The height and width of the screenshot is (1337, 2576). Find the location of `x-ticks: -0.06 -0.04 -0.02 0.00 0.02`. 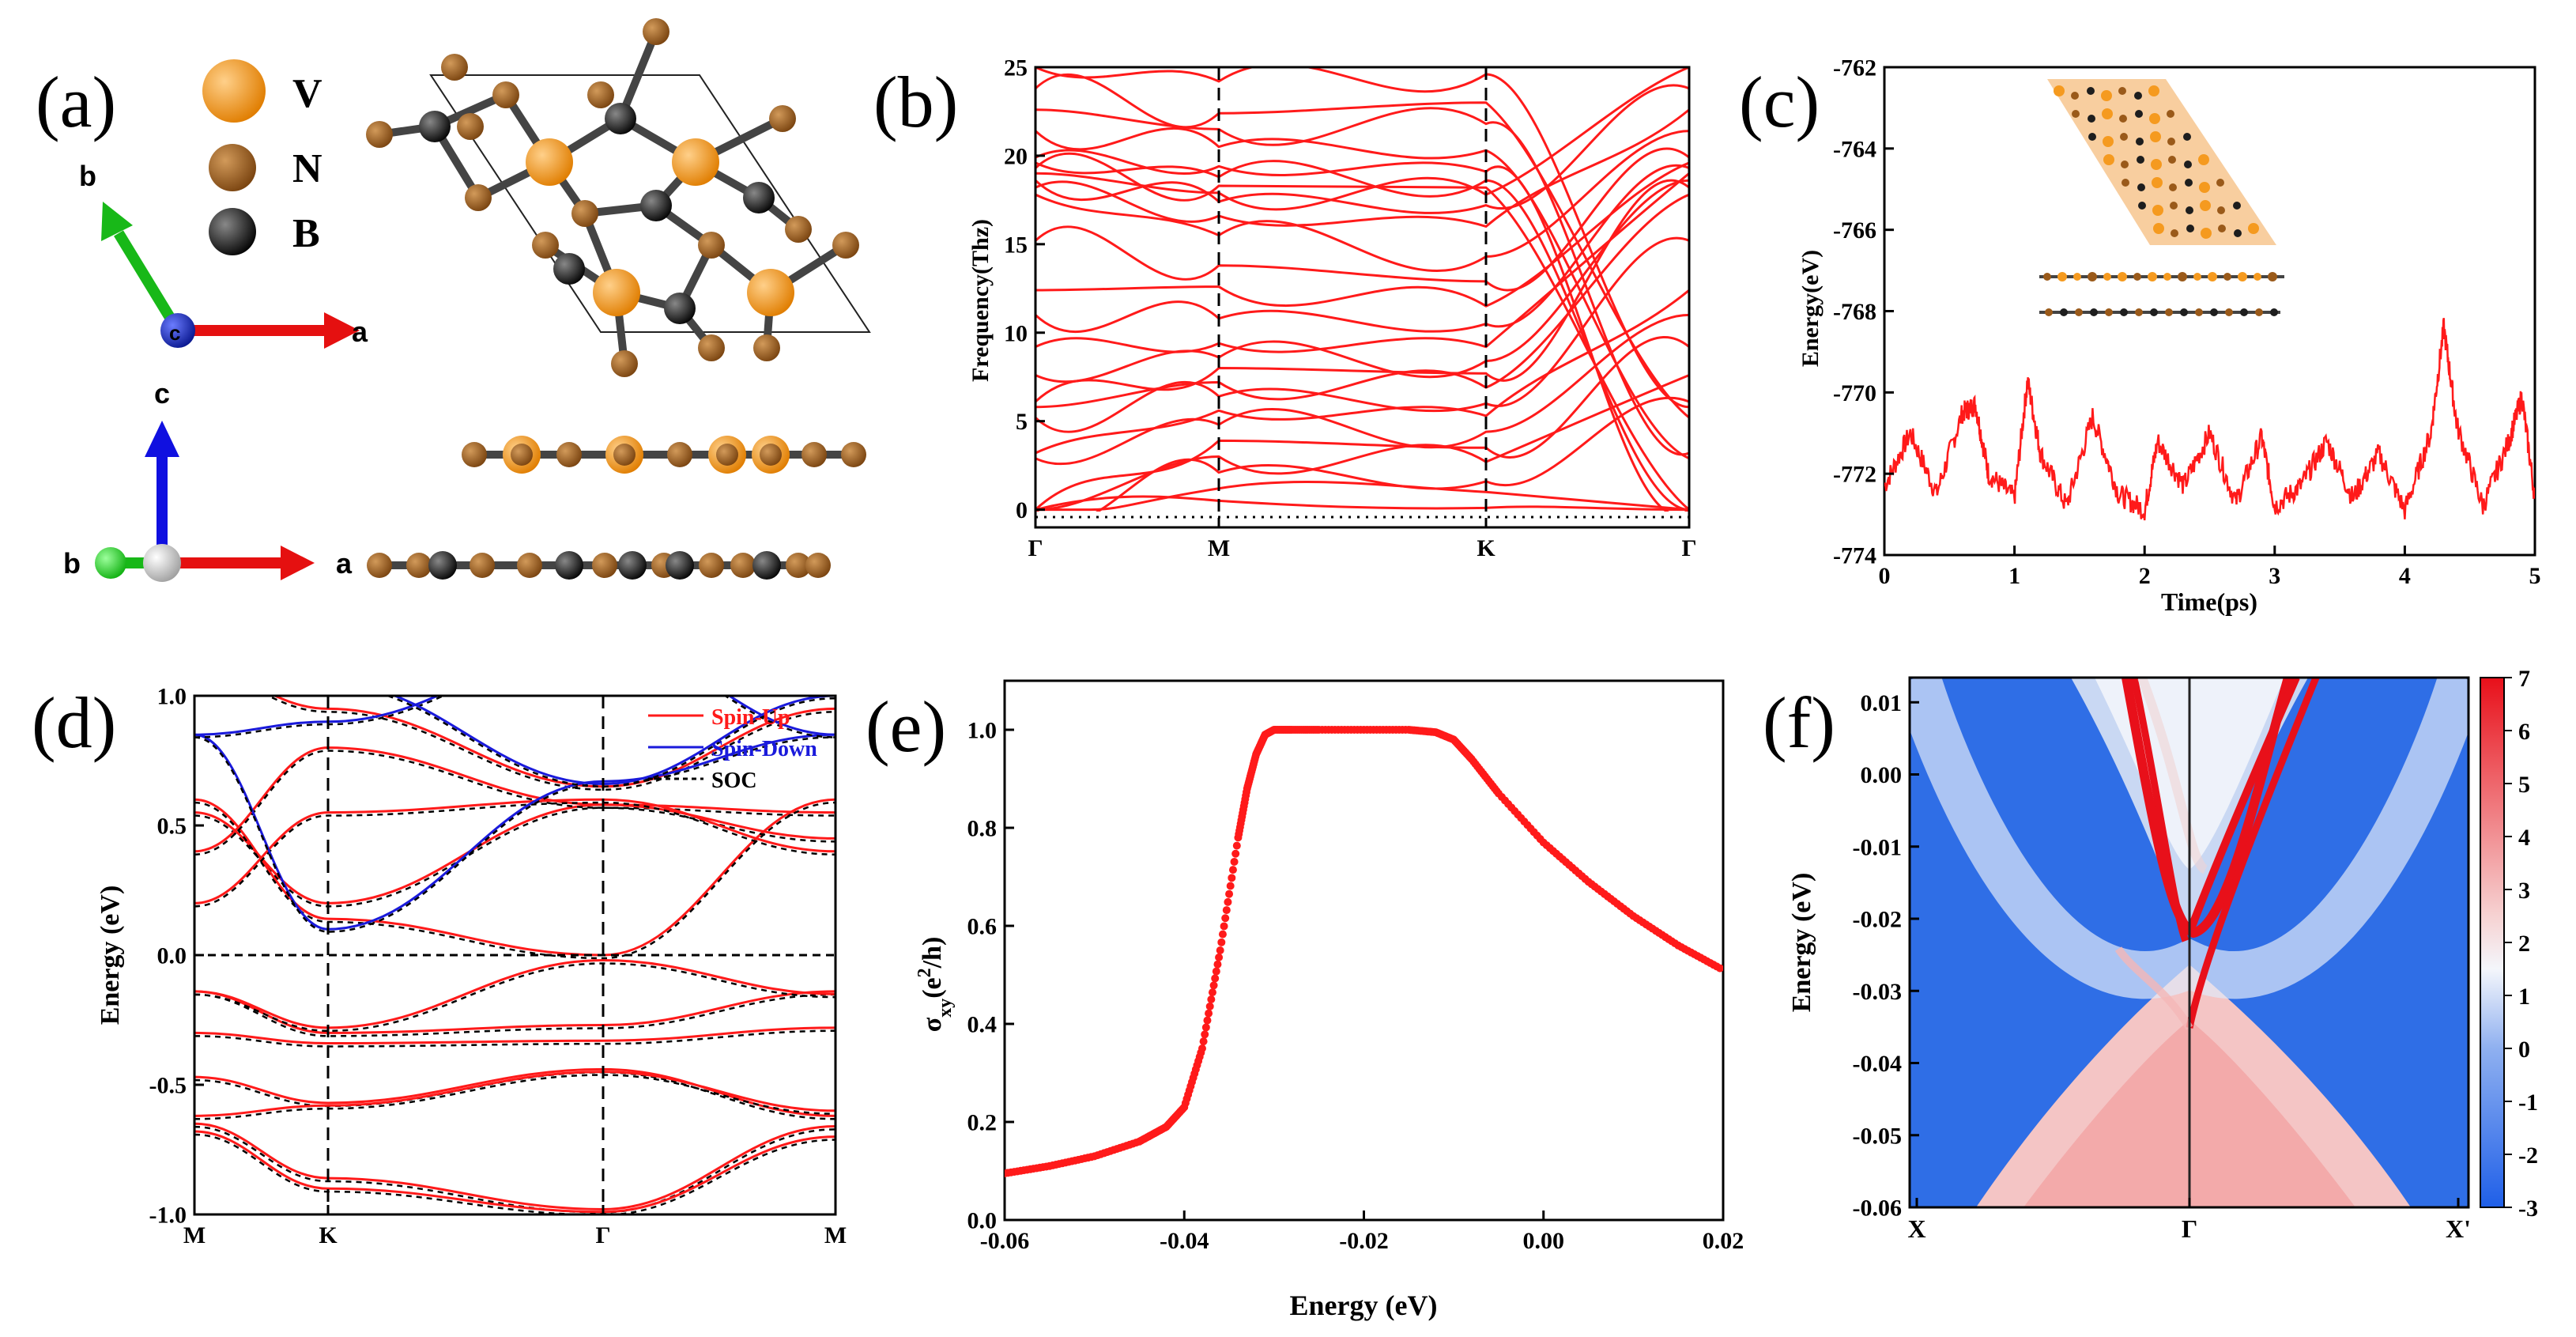

x-ticks: -0.06 -0.04 -0.02 0.00 0.02 is located at coordinates (1362, 1232).